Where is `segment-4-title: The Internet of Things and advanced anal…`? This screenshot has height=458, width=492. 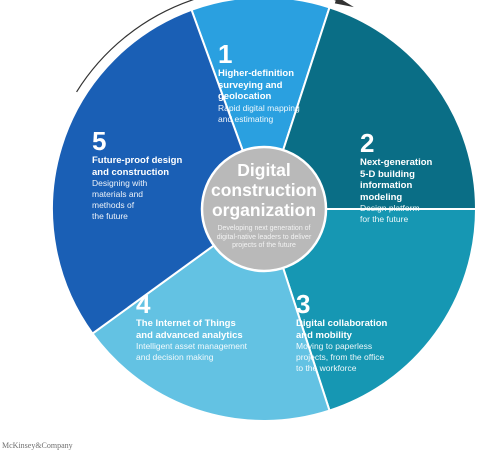
segment-4-title: The Internet of Things and advanced anal… is located at coordinates (189, 329).